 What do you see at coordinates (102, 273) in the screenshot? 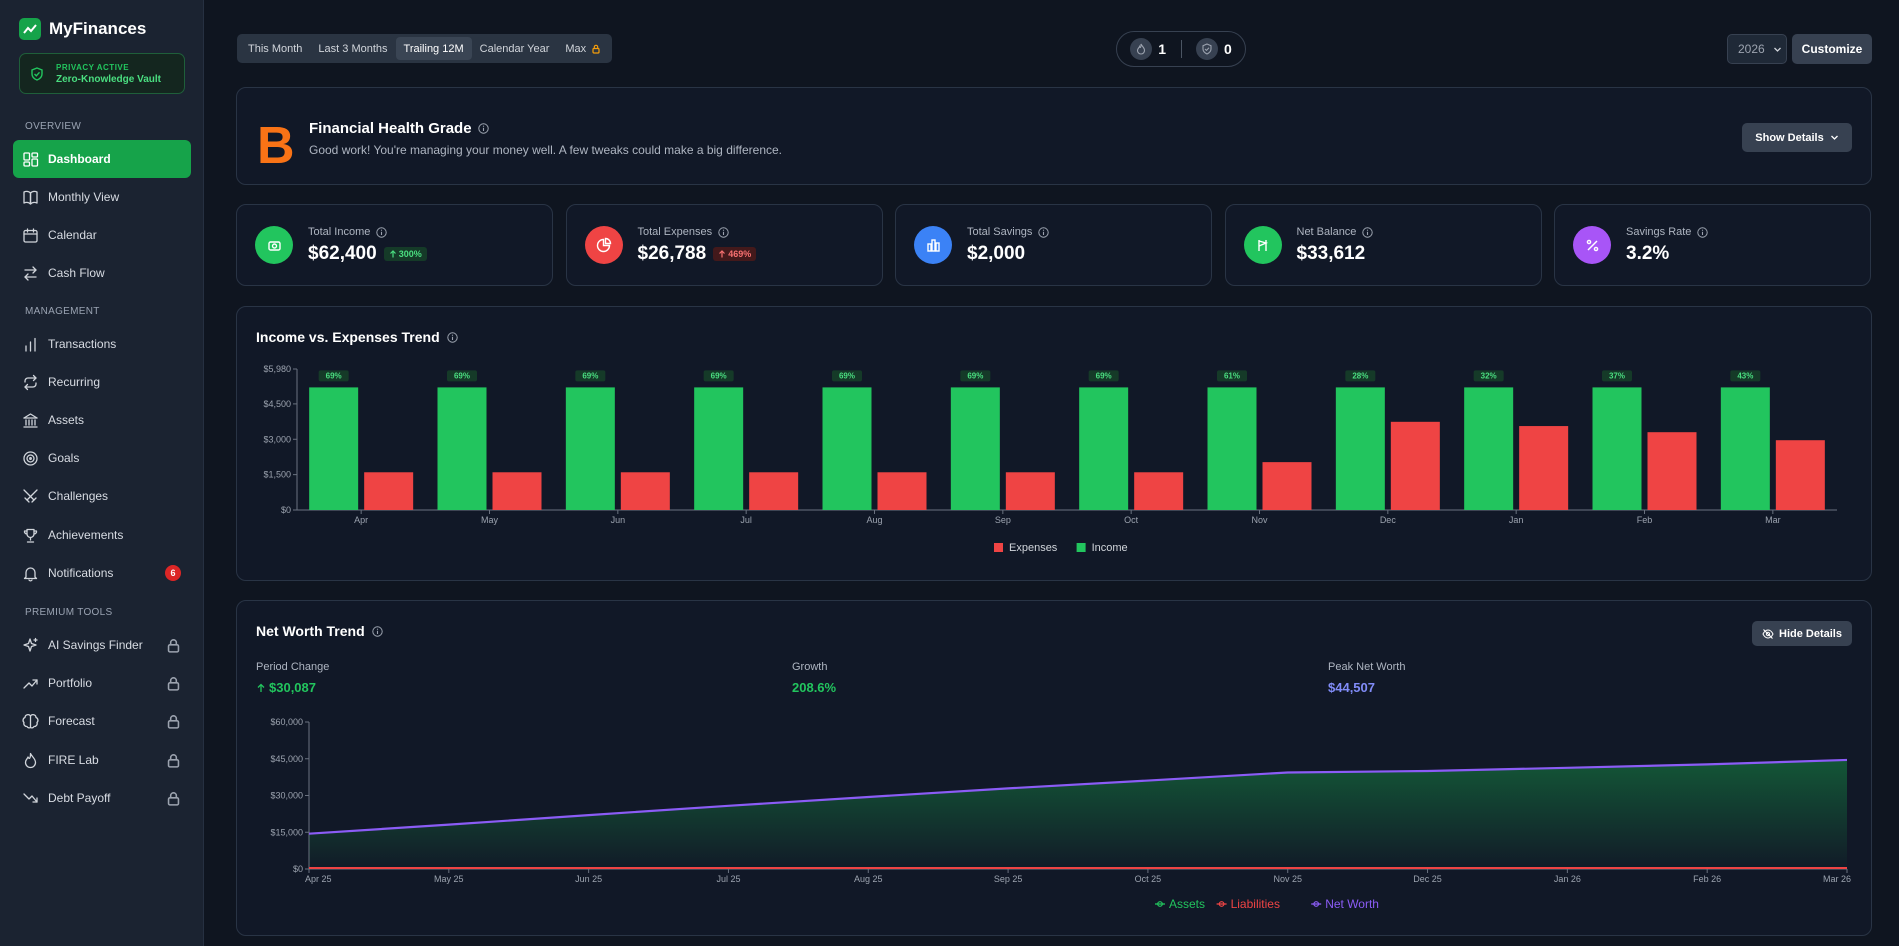
I see `sidebar-item-cash-flow: Cash Flow` at bounding box center [102, 273].